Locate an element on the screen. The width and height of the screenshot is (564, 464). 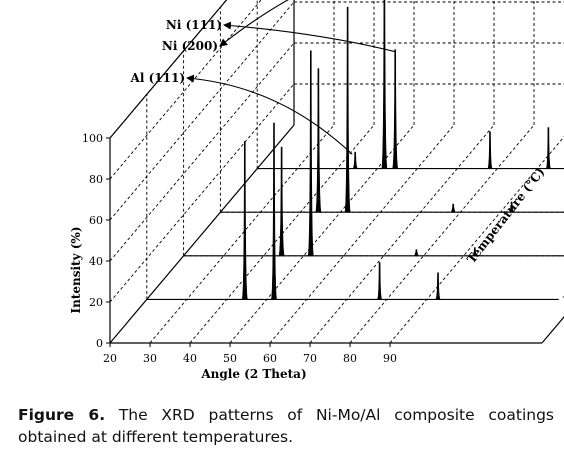
x-axis-label: Angle (2 Theta) is located at coordinates (253, 374).